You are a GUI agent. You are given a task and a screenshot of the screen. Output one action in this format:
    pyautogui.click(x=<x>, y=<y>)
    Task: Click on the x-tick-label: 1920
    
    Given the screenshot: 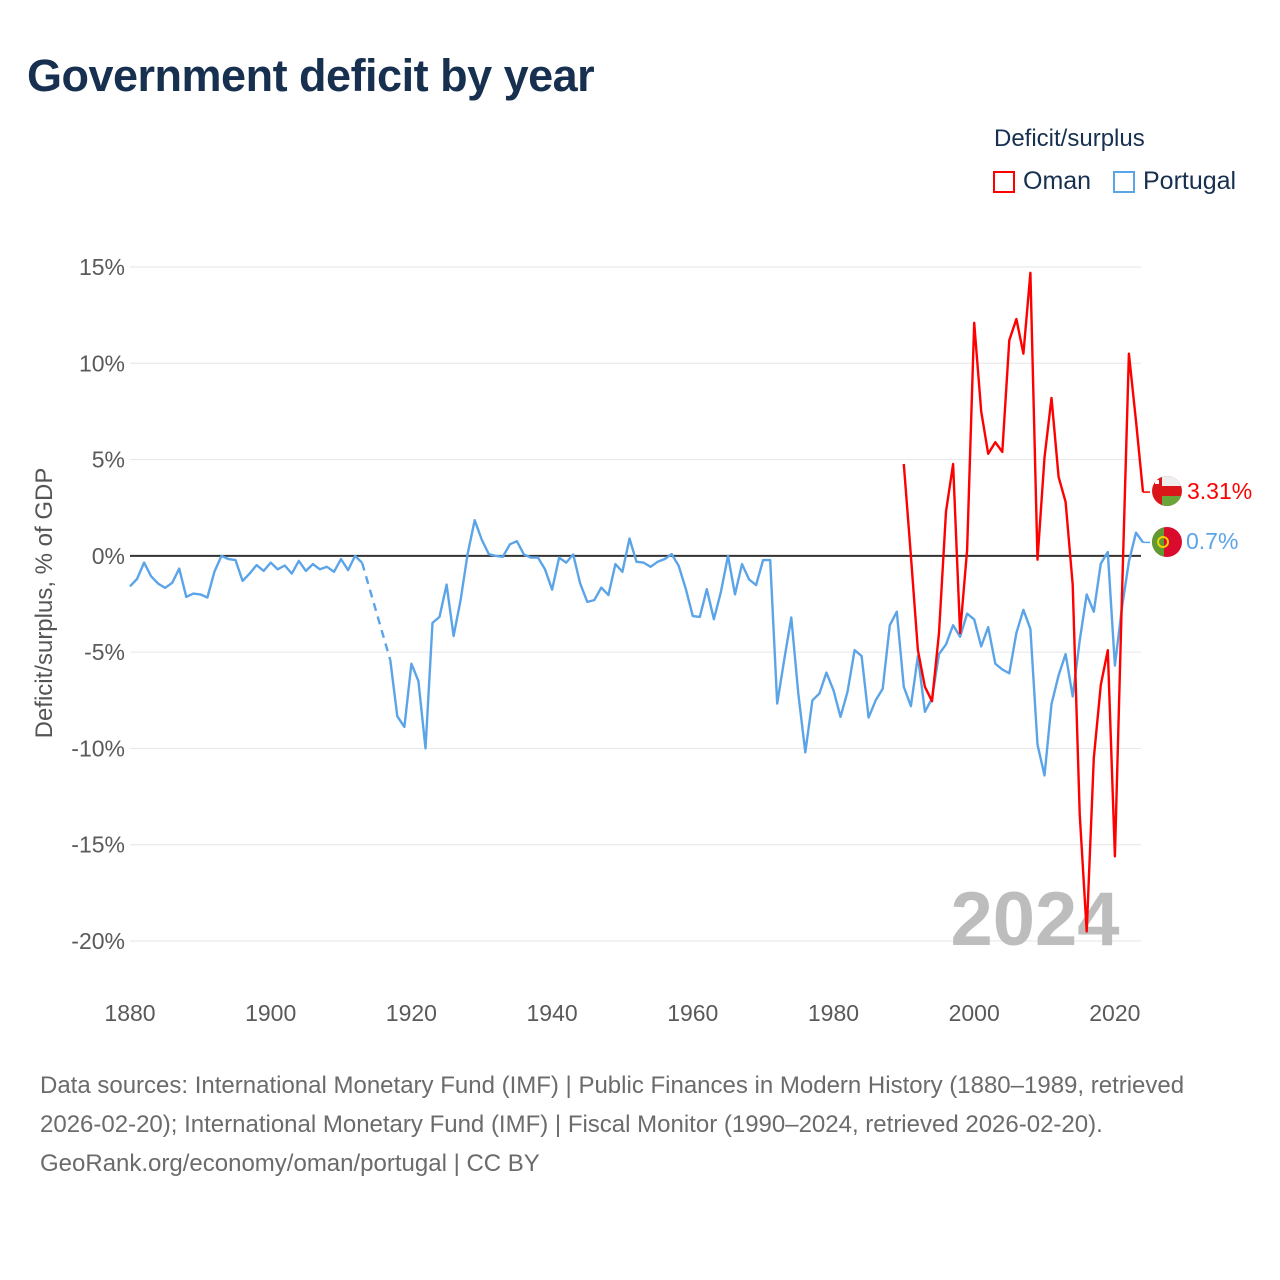 What is the action you would take?
    pyautogui.click(x=411, y=1013)
    